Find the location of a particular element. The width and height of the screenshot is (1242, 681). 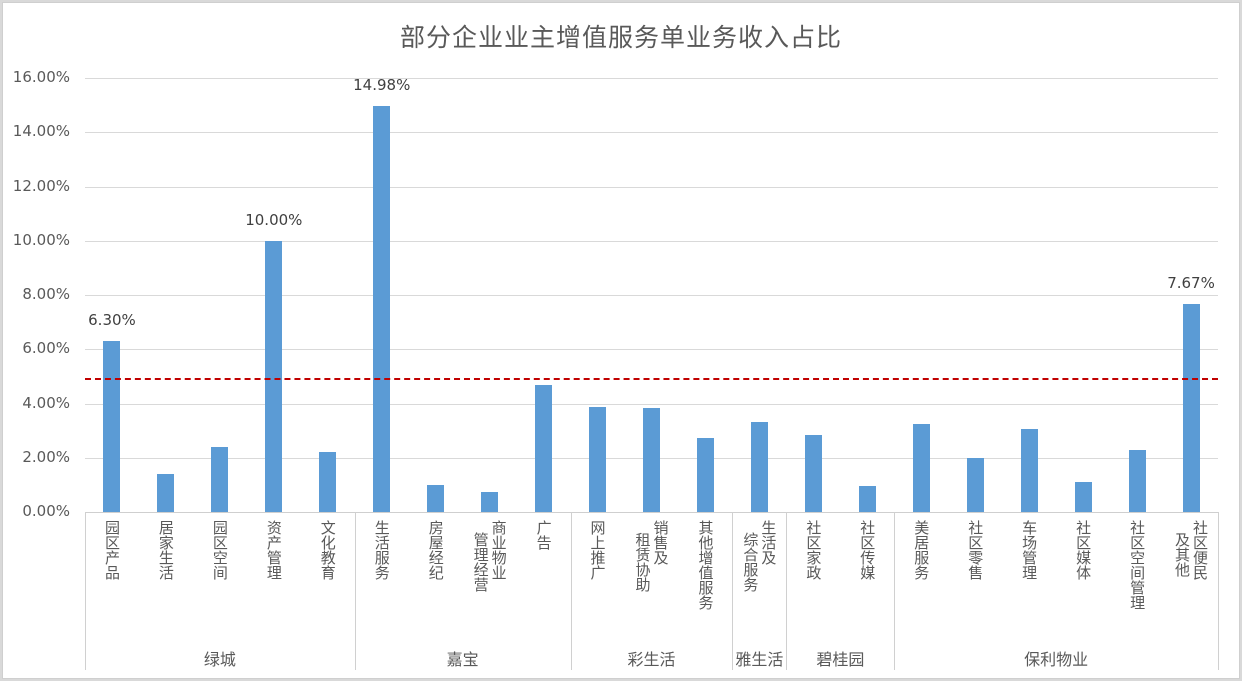

x-category-label: 车场管理 is located at coordinates (1029, 550).